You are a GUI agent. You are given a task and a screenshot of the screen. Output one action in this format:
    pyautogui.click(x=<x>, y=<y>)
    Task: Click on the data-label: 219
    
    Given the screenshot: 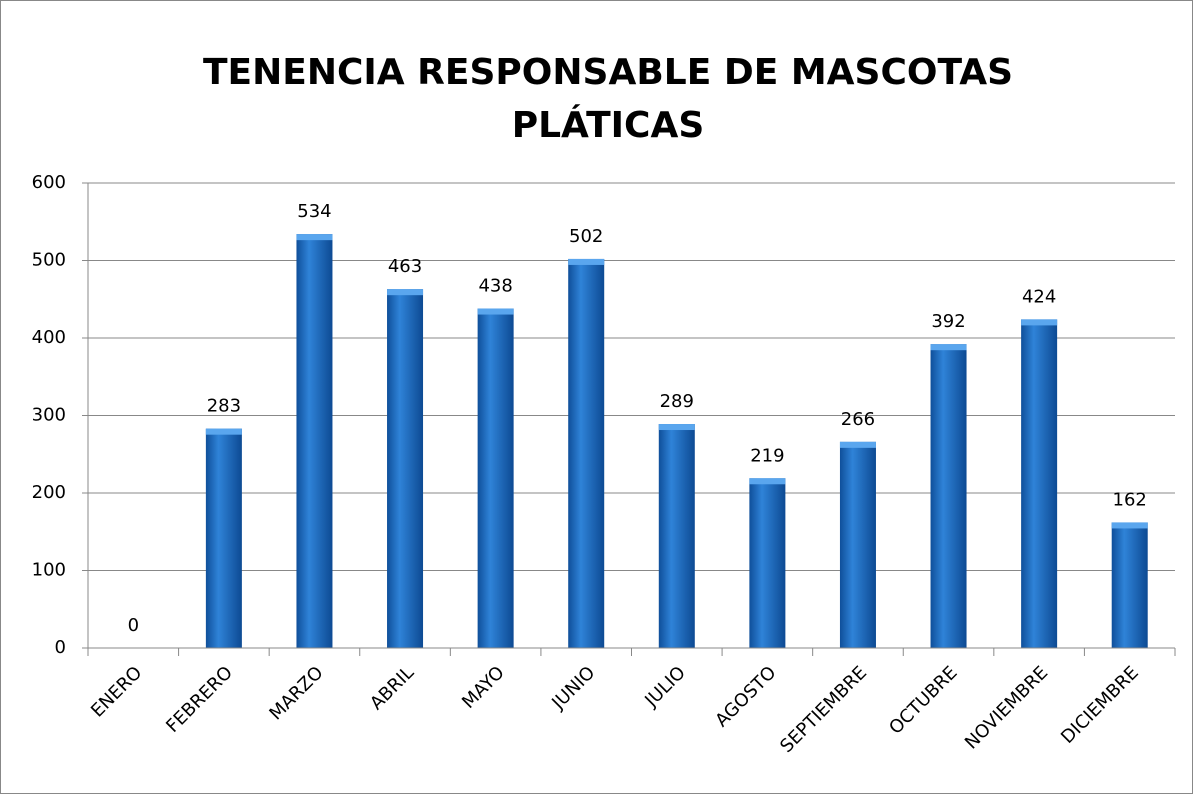 What is the action you would take?
    pyautogui.click(x=767, y=455)
    